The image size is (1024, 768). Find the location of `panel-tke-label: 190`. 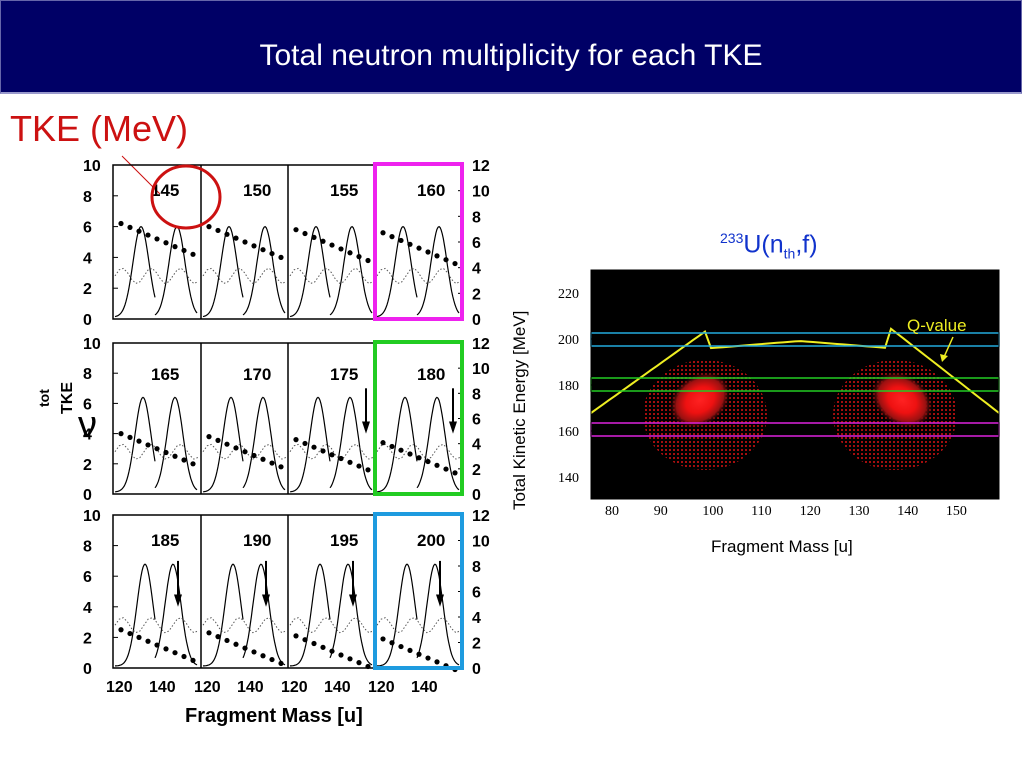

panel-tke-label: 190 is located at coordinates (257, 540).